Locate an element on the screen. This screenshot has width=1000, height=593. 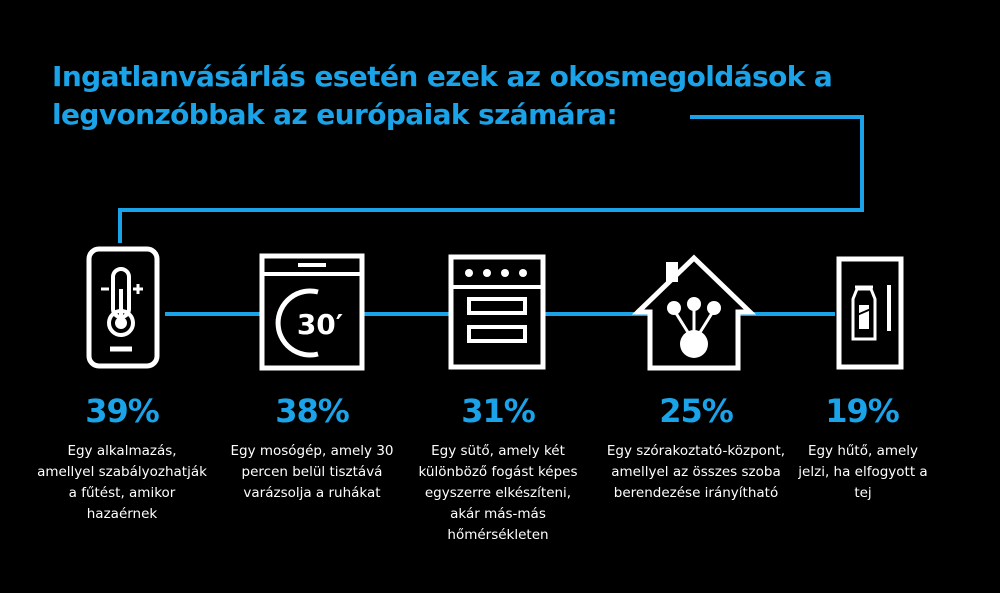
washing-machine-icon: 30′ is located at coordinates (312, 312).